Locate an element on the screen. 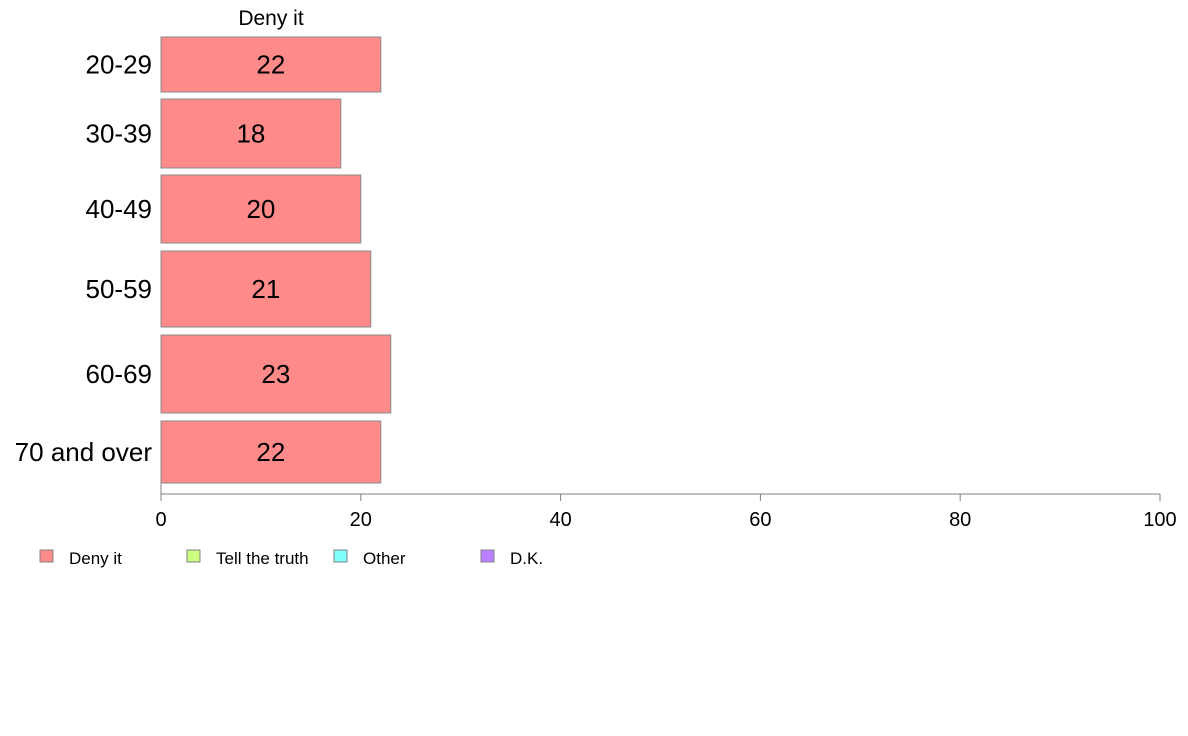 The image size is (1188, 736). x-tick-label: 40 is located at coordinates (560, 520).